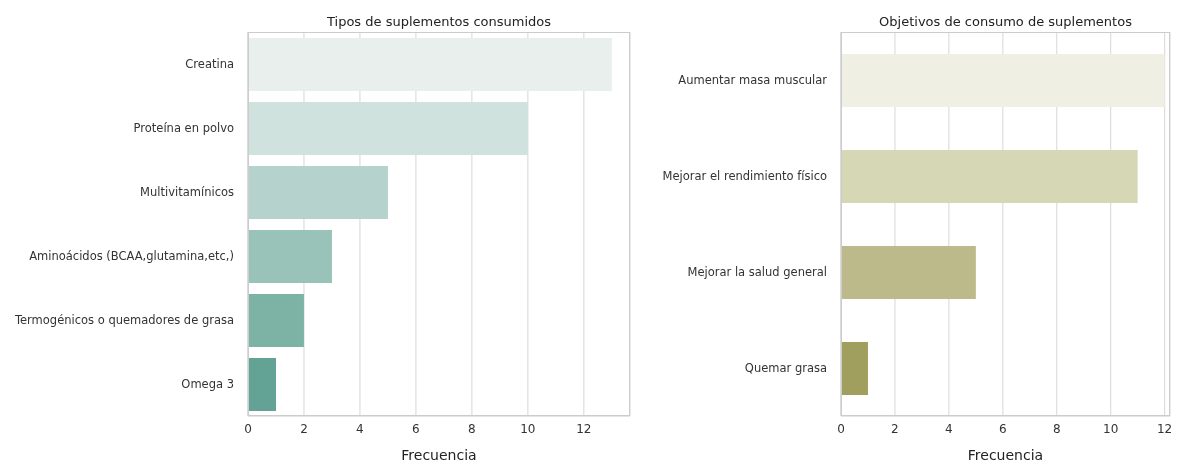  I want to click on y-tick-label: Multivitamínicos, so click(187, 192).